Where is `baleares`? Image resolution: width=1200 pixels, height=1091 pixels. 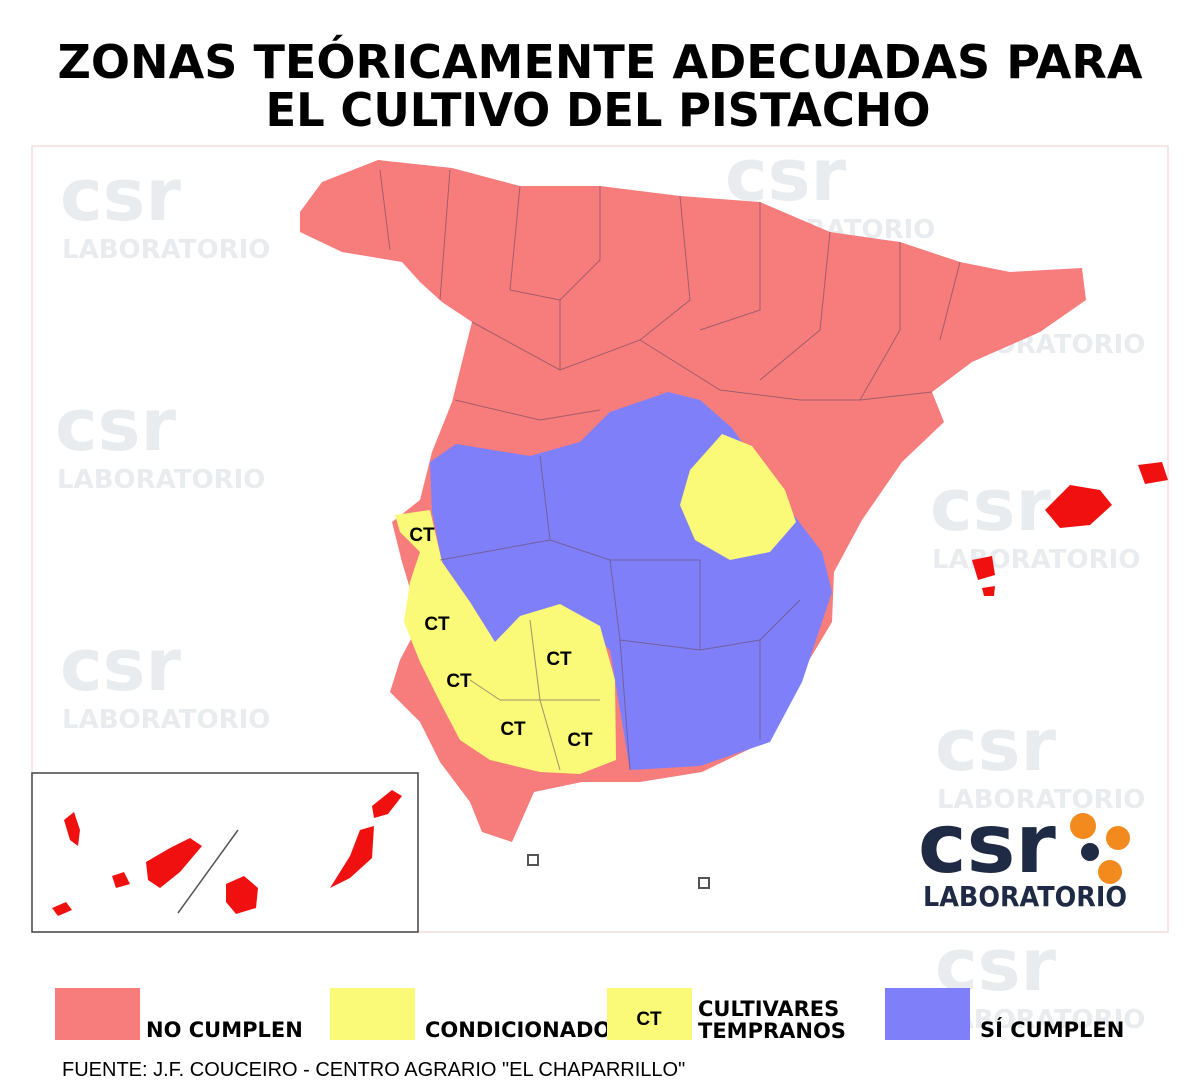
baleares is located at coordinates (1070, 529).